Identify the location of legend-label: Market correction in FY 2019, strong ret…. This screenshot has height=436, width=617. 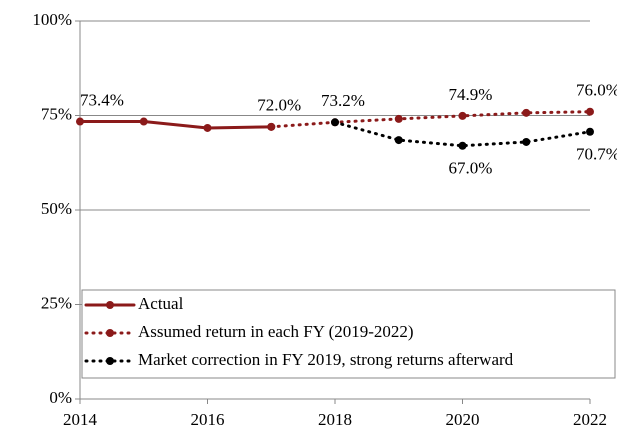
(326, 359).